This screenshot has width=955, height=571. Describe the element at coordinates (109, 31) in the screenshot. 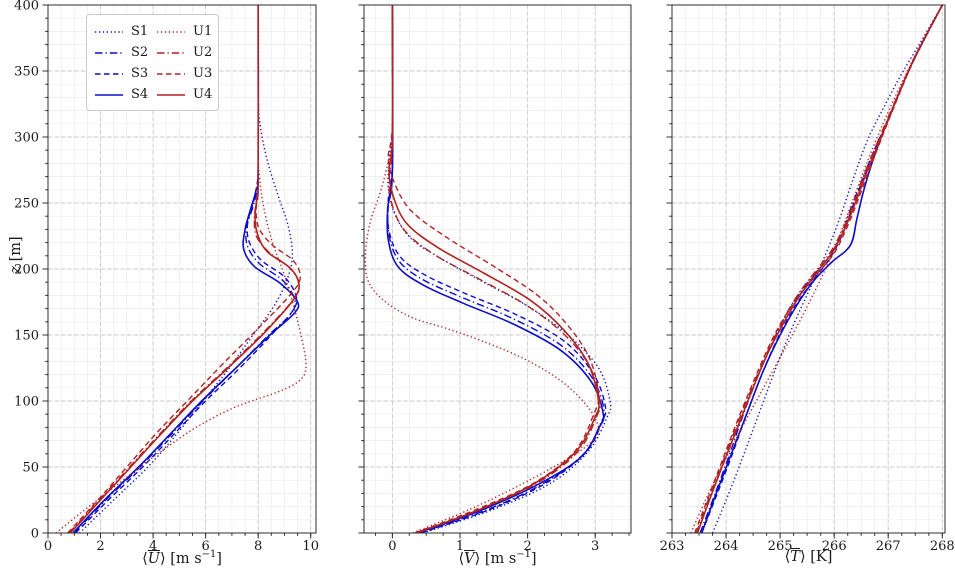

I see `legend-sample-S1` at that location.